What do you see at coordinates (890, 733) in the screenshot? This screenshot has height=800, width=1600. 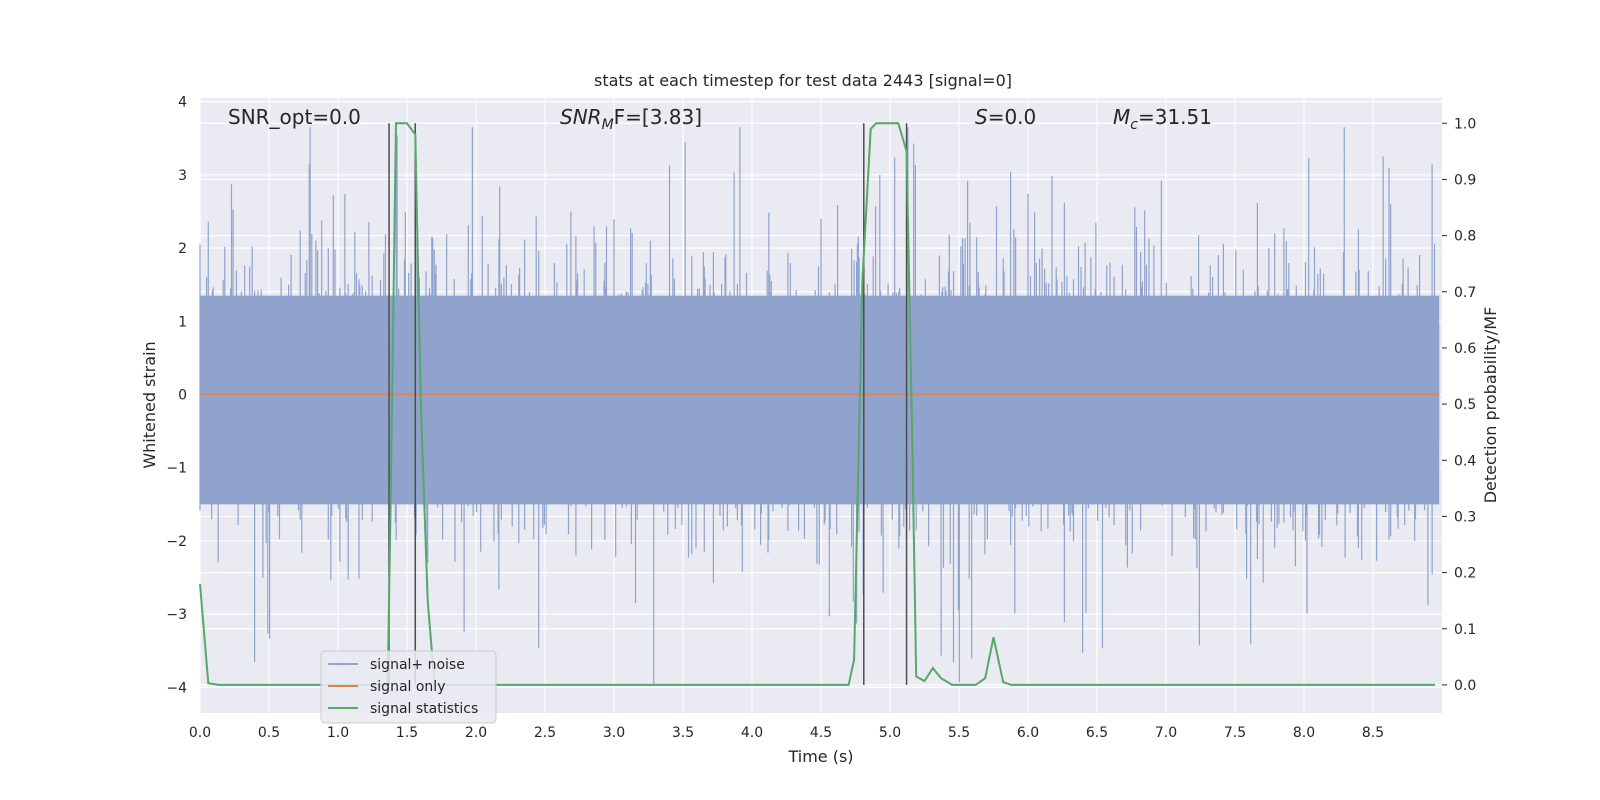 I see `x-tick-label-10: 5.0` at bounding box center [890, 733].